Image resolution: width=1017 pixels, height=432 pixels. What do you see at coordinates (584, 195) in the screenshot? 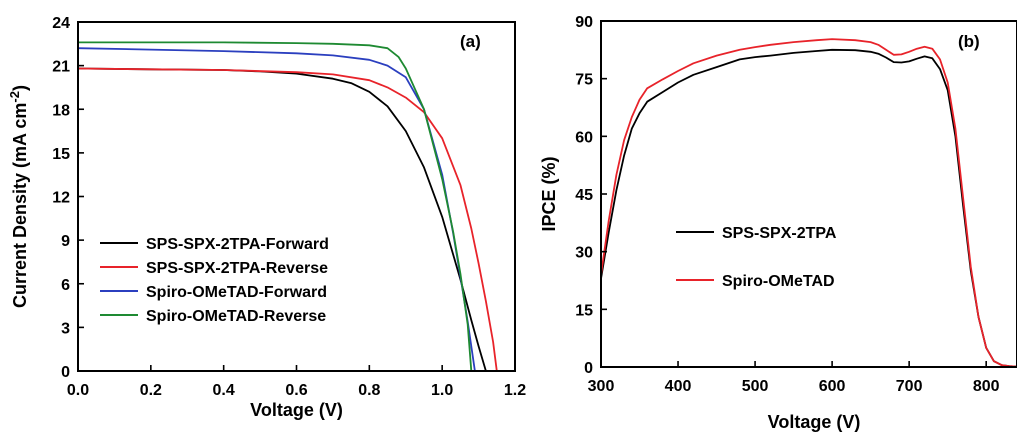
I see `panel-b-ytick-label: 45` at bounding box center [584, 195].